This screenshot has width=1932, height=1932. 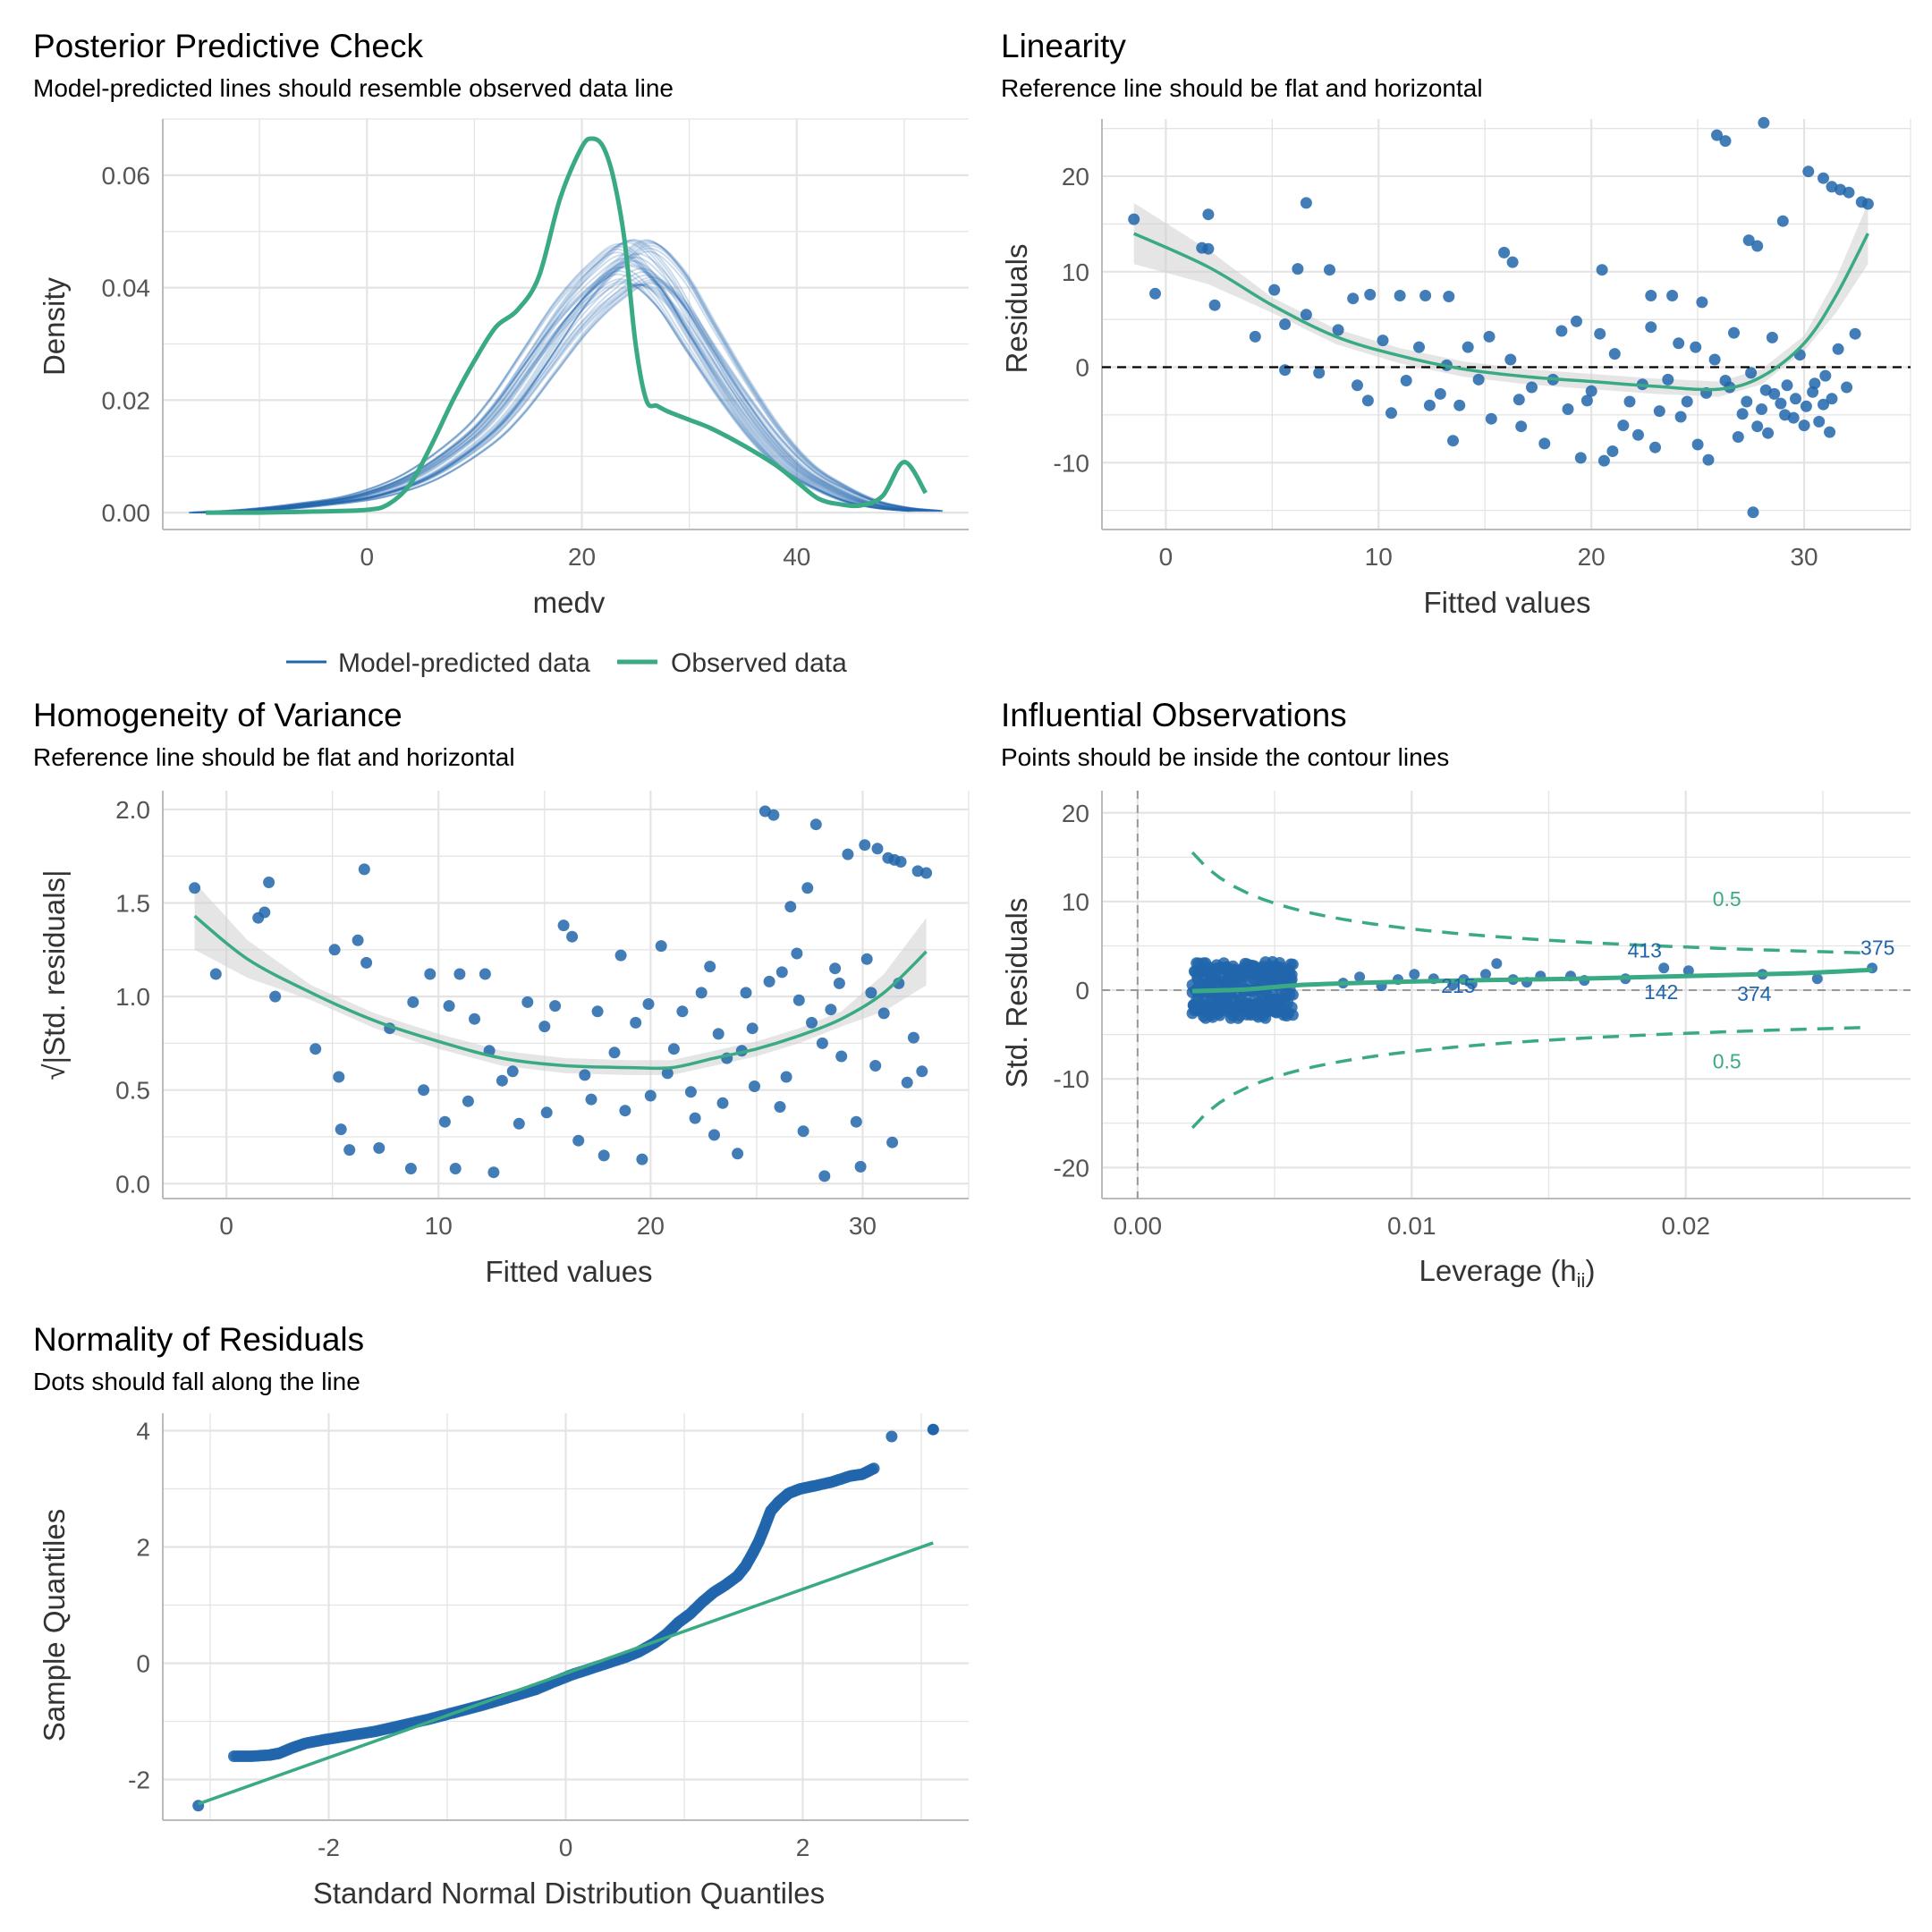 I want to click on linearity-y-label: Residuals, so click(x=1016, y=309).